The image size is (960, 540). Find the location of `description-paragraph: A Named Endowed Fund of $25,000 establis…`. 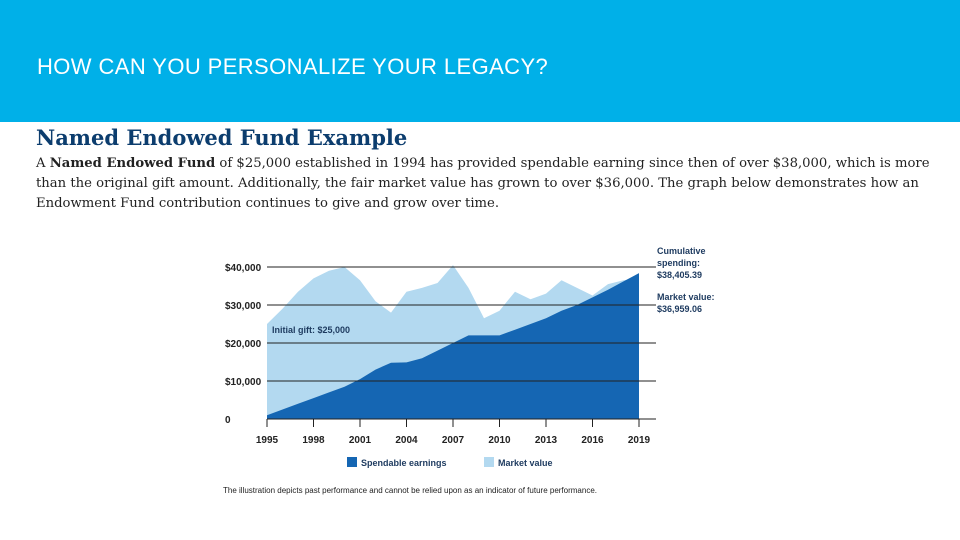

description-paragraph: A Named Endowed Fund of $25,000 establis… is located at coordinates (491, 184).